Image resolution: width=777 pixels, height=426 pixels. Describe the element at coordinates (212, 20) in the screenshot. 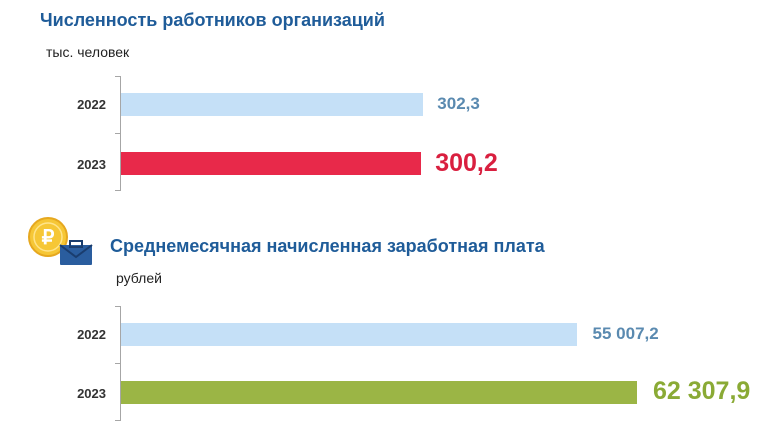

I see `chart1-title: Численность работников организаций` at that location.